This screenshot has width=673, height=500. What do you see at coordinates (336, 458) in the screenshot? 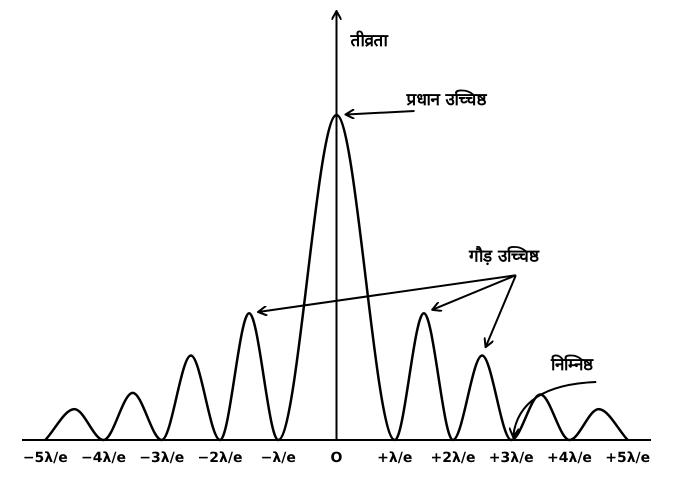
I see `x-tick-label: O` at bounding box center [336, 458].